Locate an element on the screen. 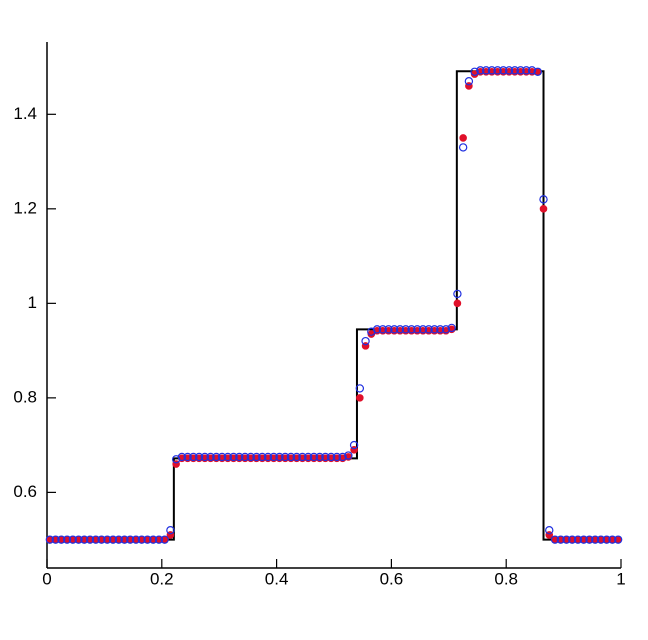  x-tick-label: 1 is located at coordinates (620, 578).